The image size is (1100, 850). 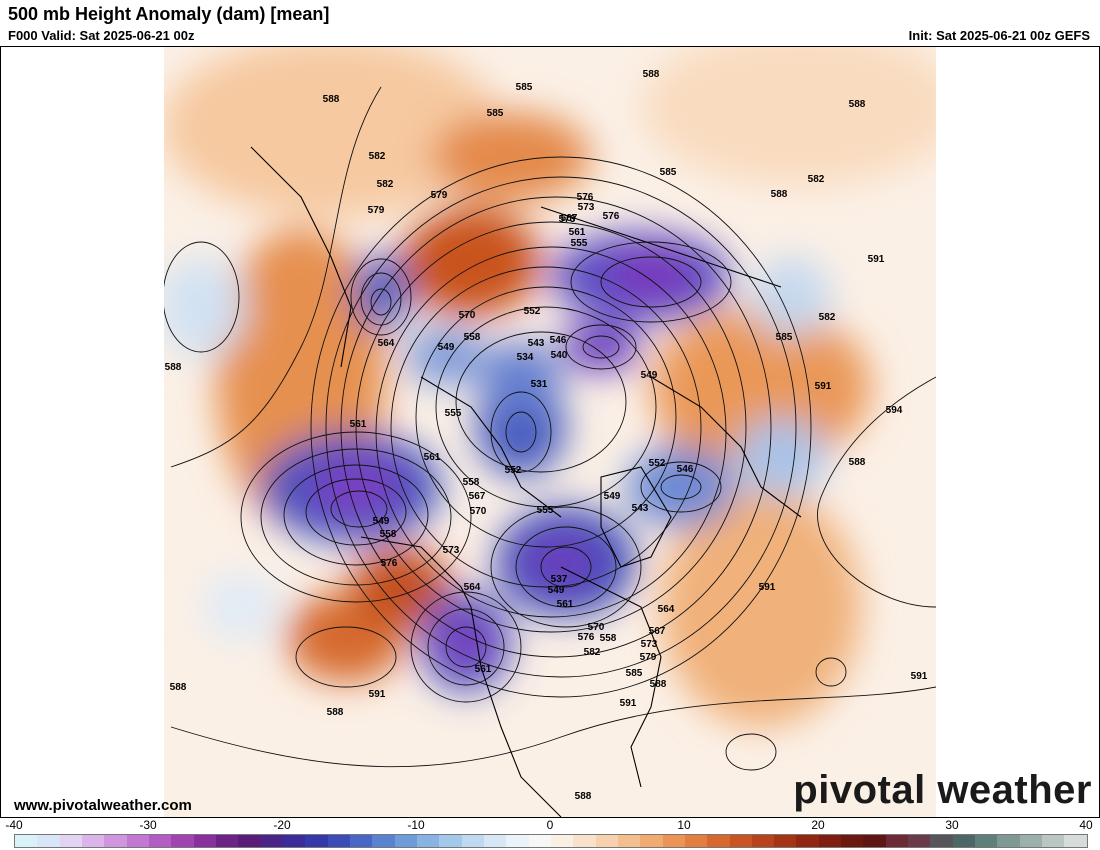 I want to click on colorbar-tick-label: -20, so click(x=282, y=825).